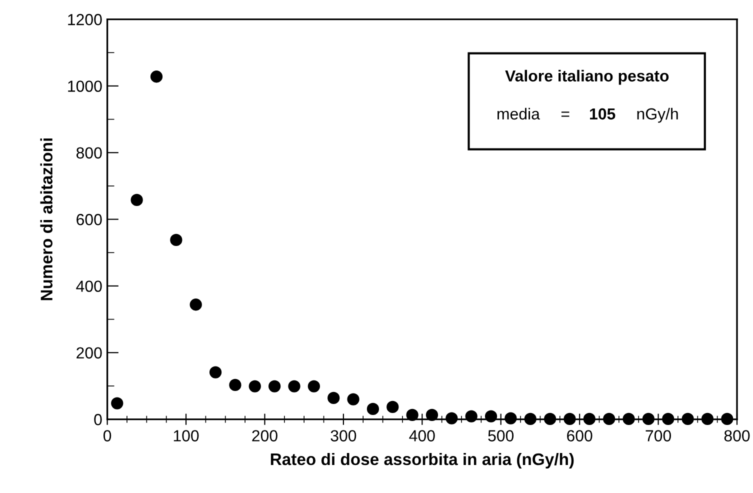 The image size is (753, 493). What do you see at coordinates (89, 153) in the screenshot?
I see `y-tick-label: 800` at bounding box center [89, 153].